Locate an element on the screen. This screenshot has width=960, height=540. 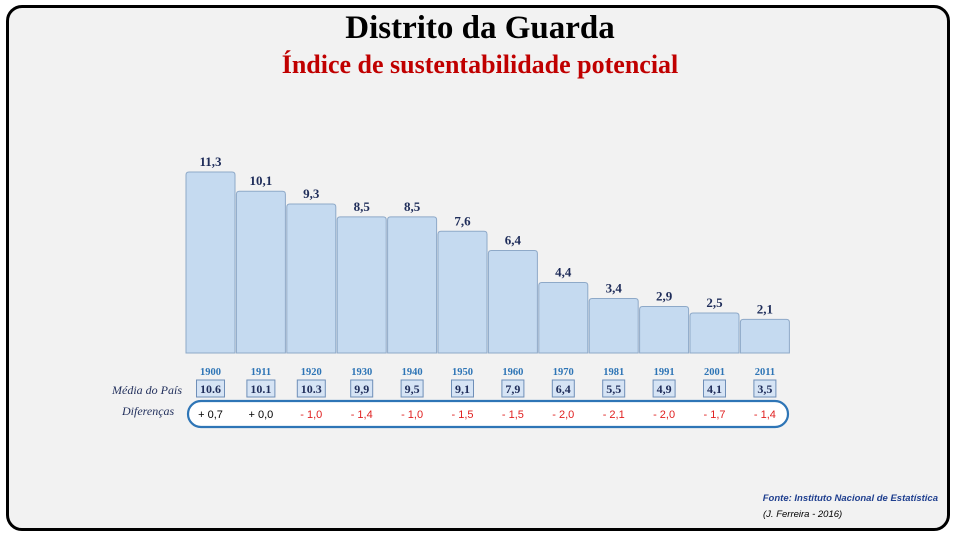
media-box-1911 is located at coordinates (261, 388).